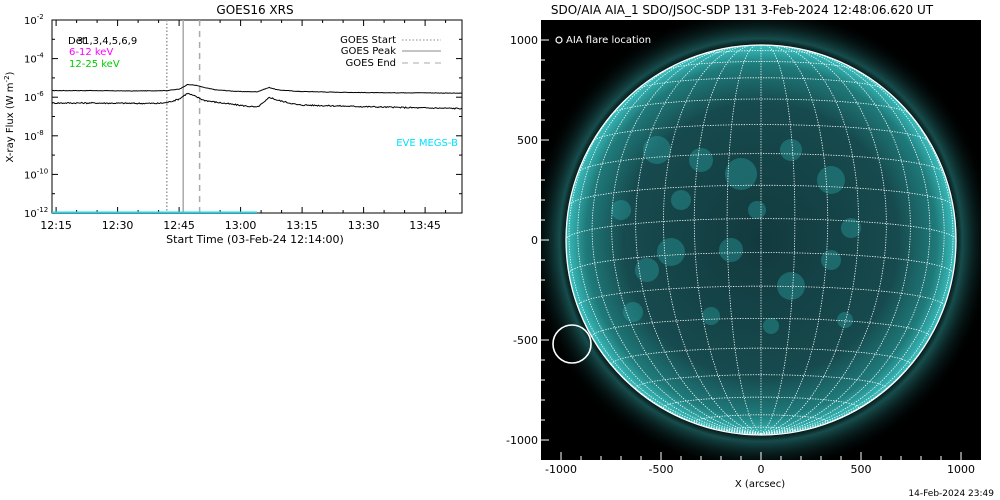 The height and width of the screenshot is (500, 1000). Describe the element at coordinates (179, 225) in the screenshot. I see `x-tick-label: 12:45` at that location.